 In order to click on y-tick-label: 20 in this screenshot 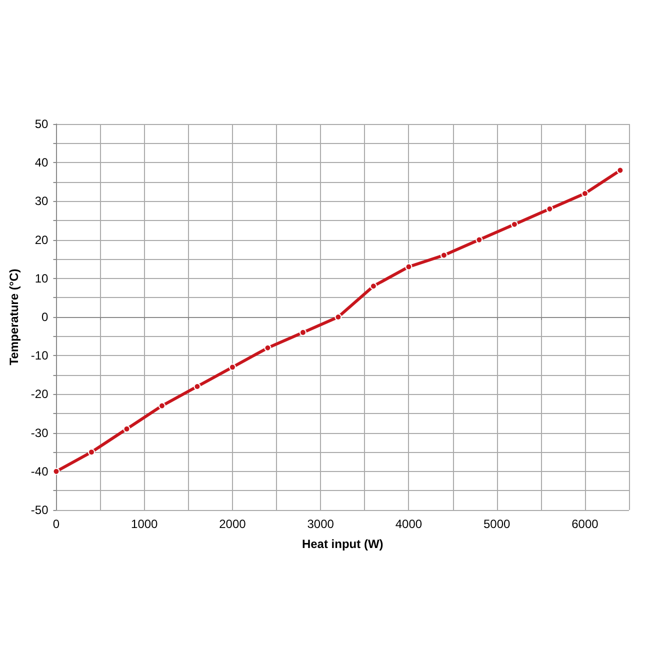, I will do `click(41, 239)`.